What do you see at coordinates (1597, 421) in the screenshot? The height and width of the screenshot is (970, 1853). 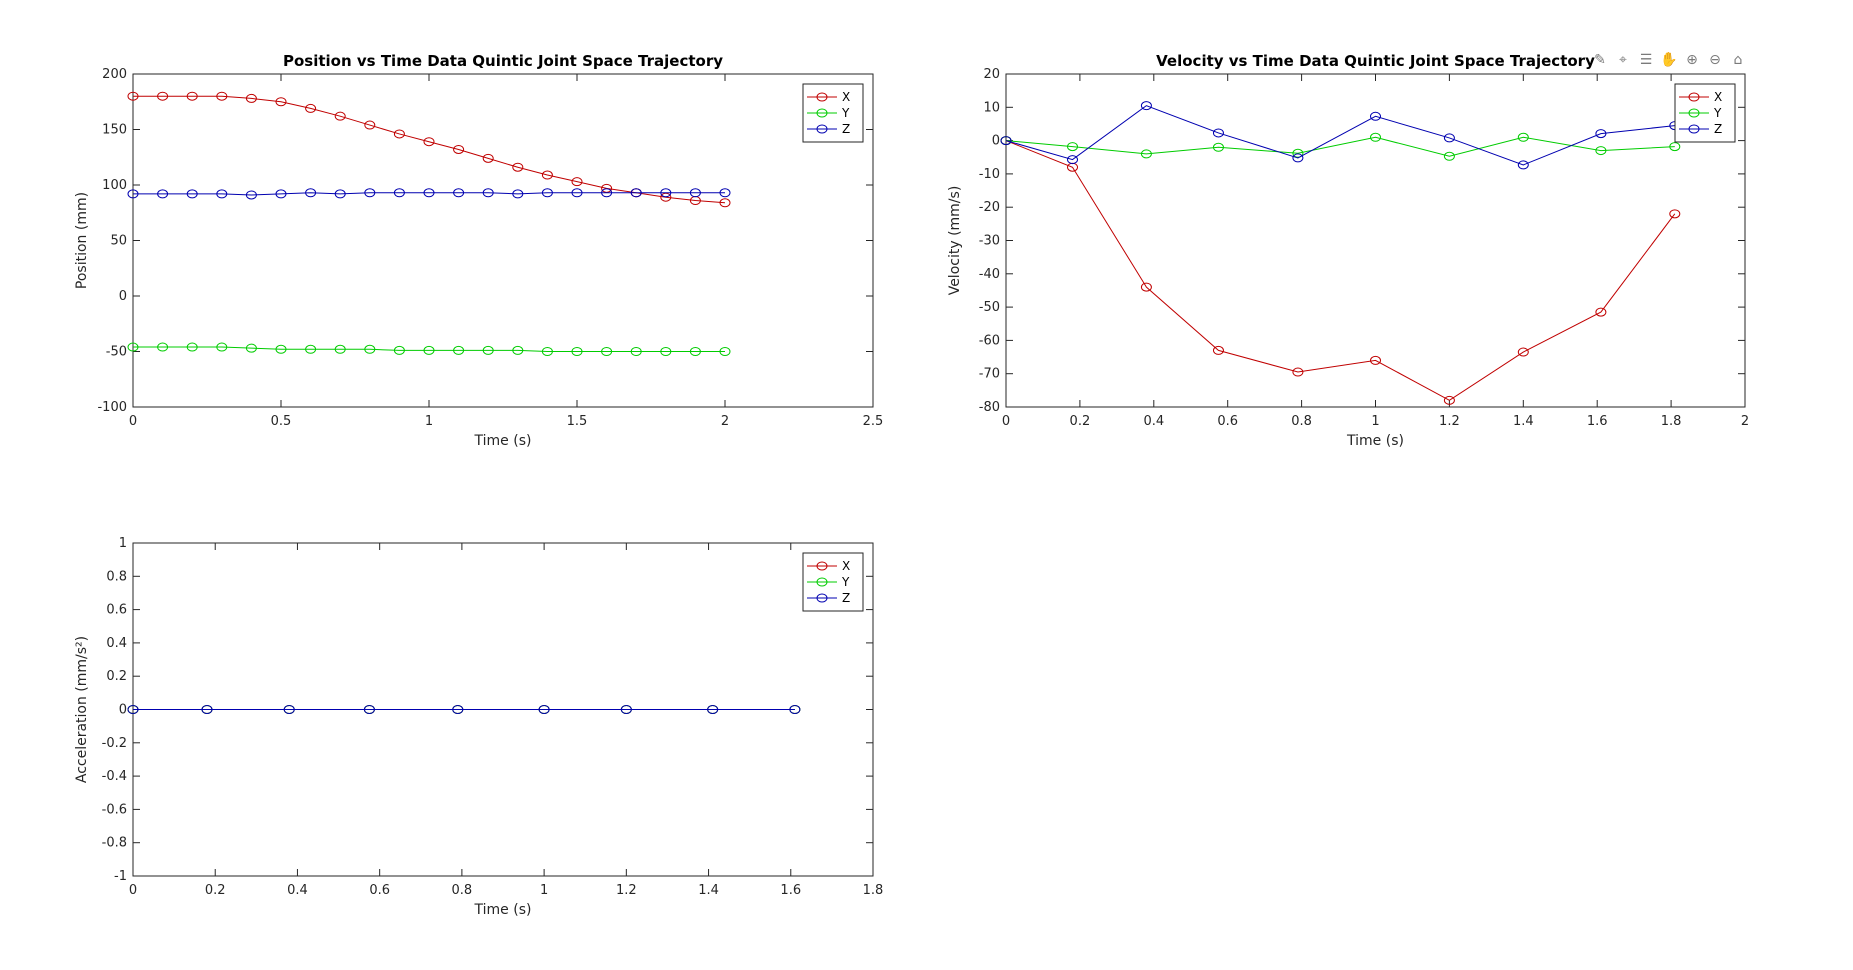 I see `x-tick-label: 1.6` at bounding box center [1597, 421].